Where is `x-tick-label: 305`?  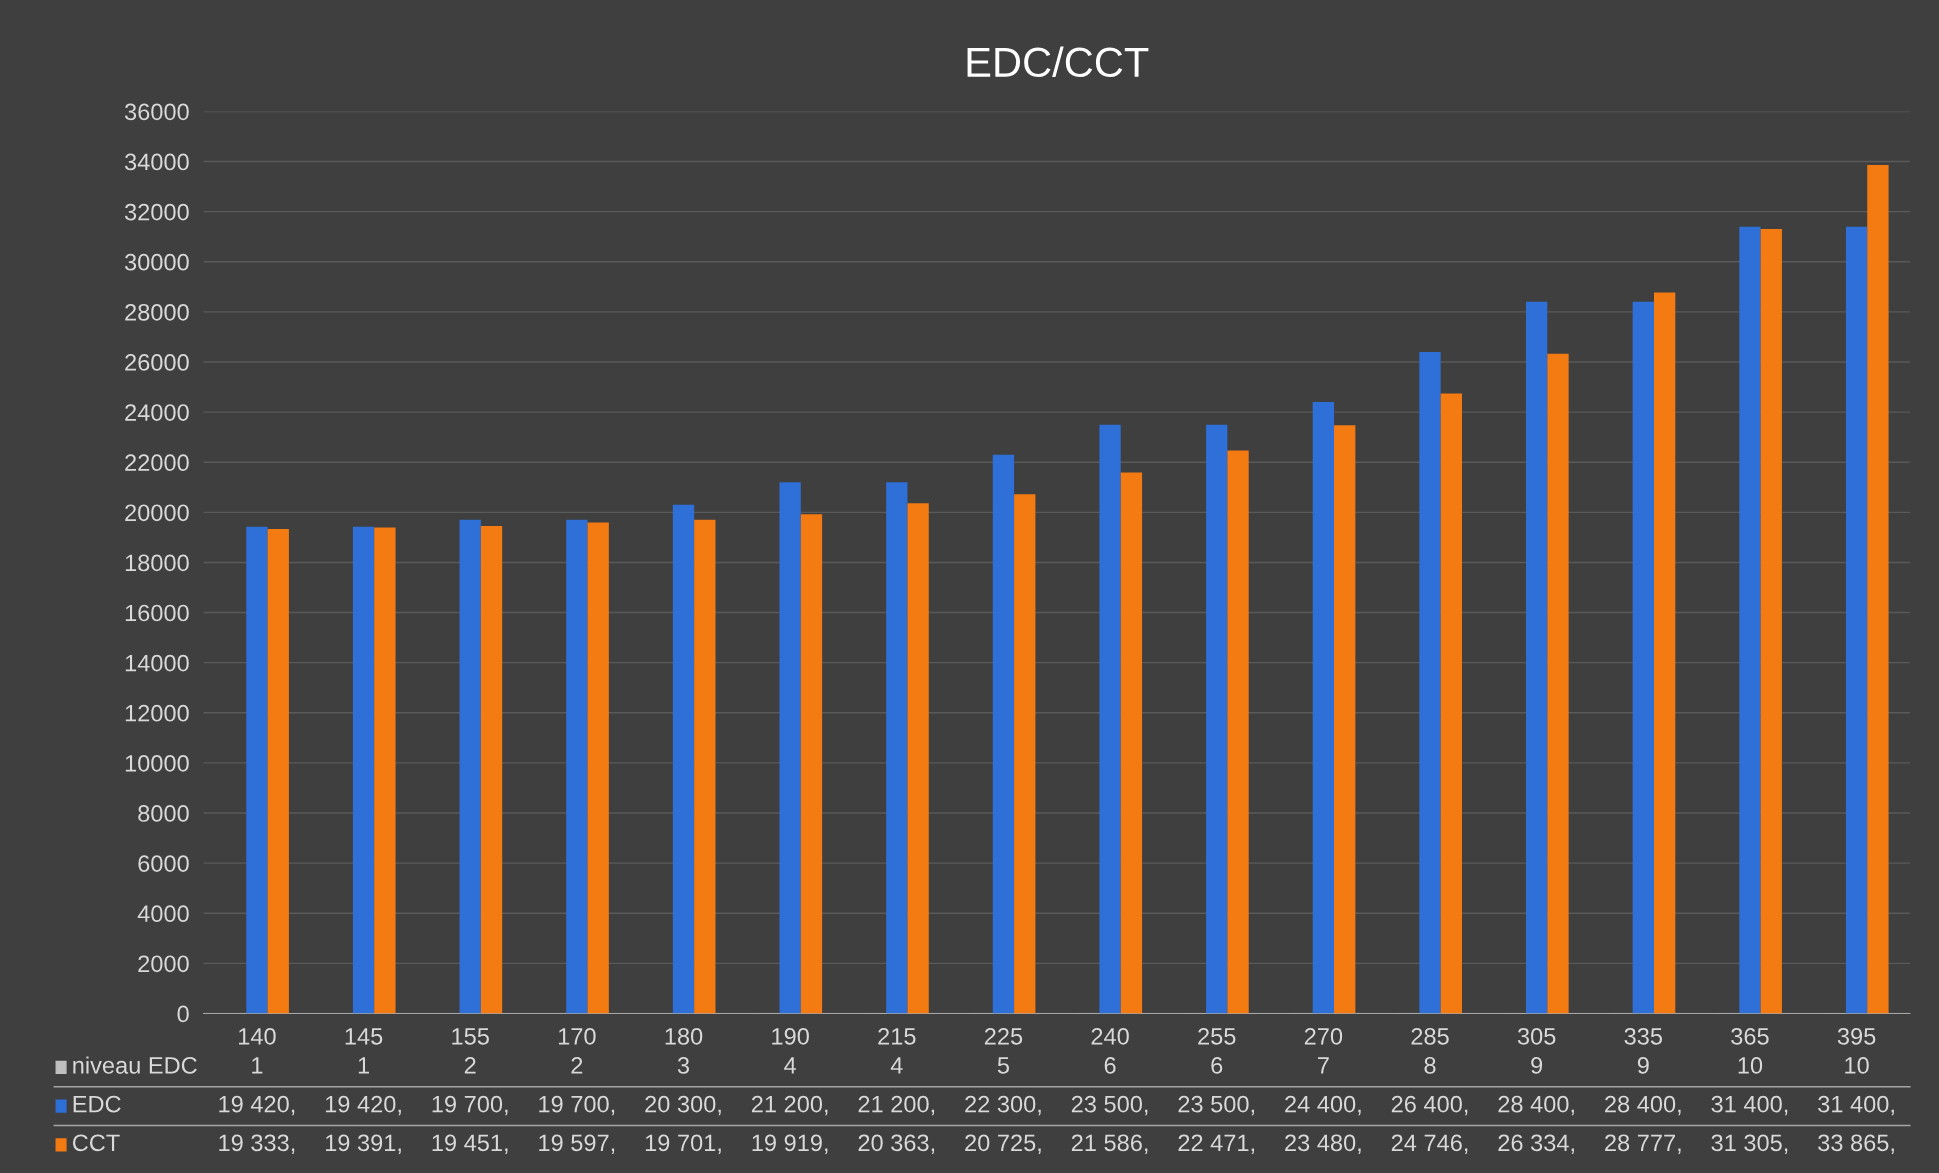
x-tick-label: 305 is located at coordinates (1536, 1036).